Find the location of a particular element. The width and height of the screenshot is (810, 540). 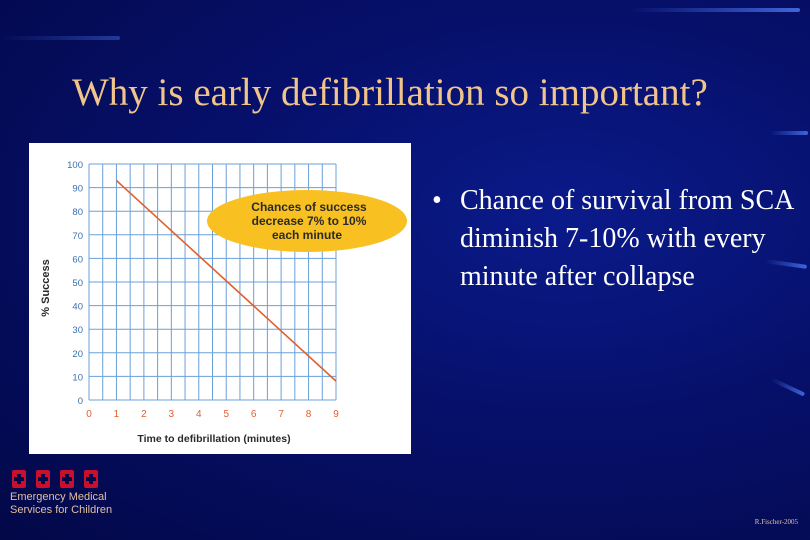

logo-line1: Emergency Medical is located at coordinates (58, 497).